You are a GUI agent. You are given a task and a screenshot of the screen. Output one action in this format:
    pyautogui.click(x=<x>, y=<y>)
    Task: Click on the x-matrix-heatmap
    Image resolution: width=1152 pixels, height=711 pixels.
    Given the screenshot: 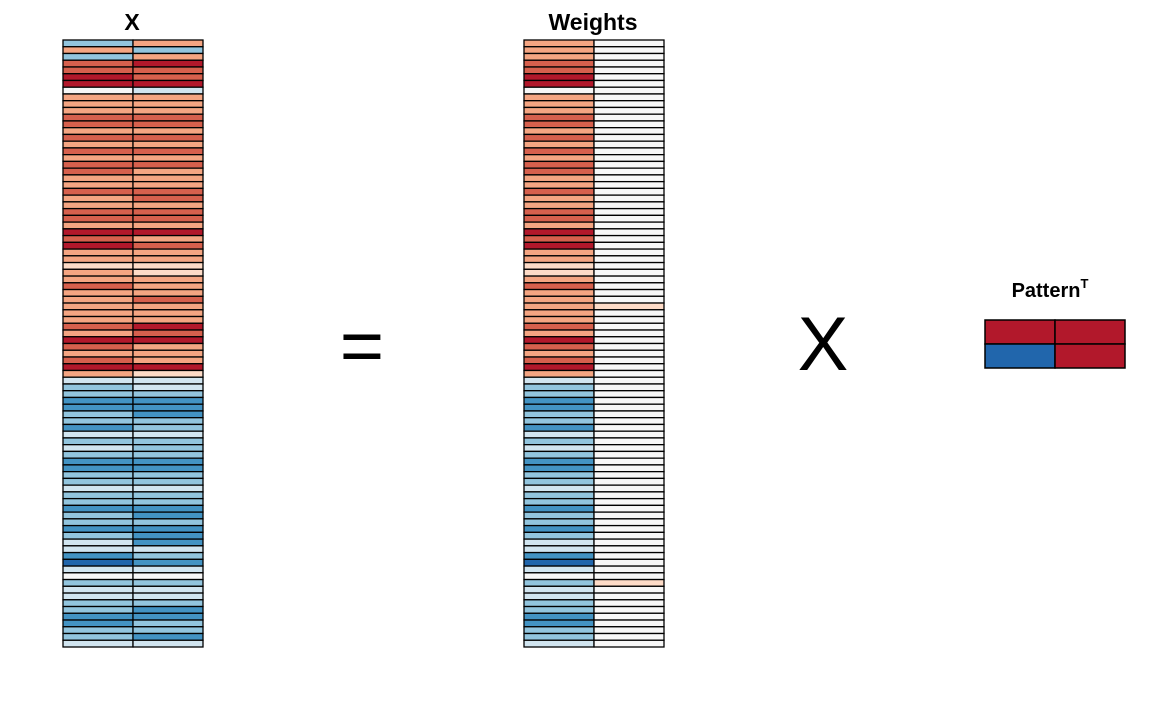 What is the action you would take?
    pyautogui.click(x=133, y=343)
    